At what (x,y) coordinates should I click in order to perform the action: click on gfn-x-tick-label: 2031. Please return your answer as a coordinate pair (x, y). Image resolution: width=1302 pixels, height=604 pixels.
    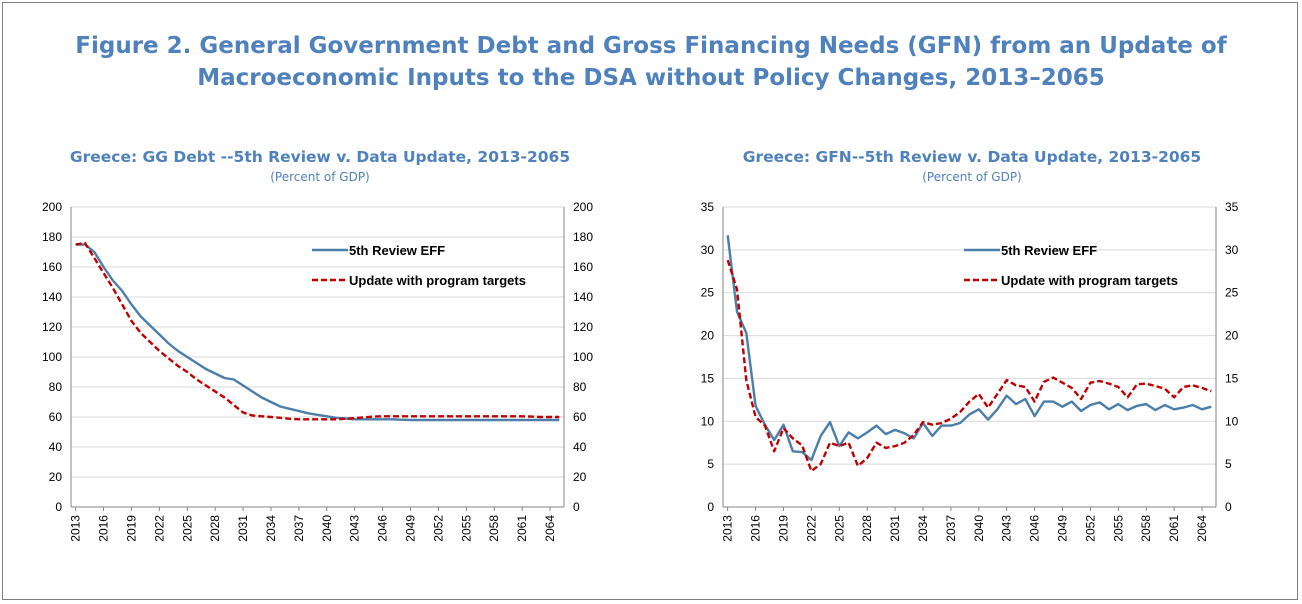
    Looking at the image, I should click on (895, 528).